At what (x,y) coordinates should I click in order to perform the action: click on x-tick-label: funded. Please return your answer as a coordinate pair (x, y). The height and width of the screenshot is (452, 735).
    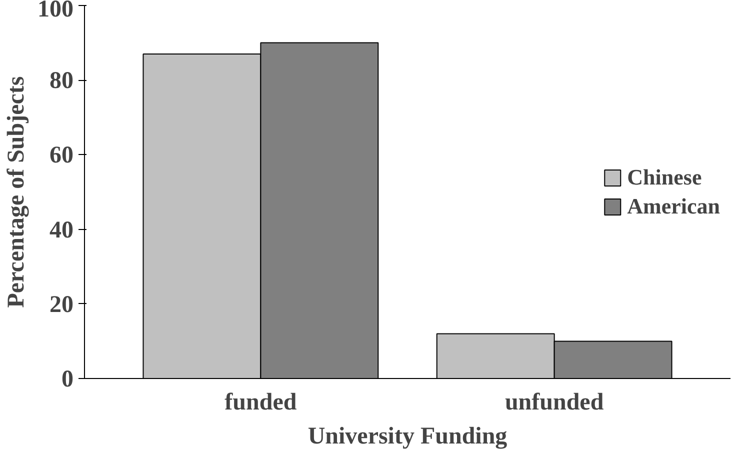
    Looking at the image, I should click on (261, 403).